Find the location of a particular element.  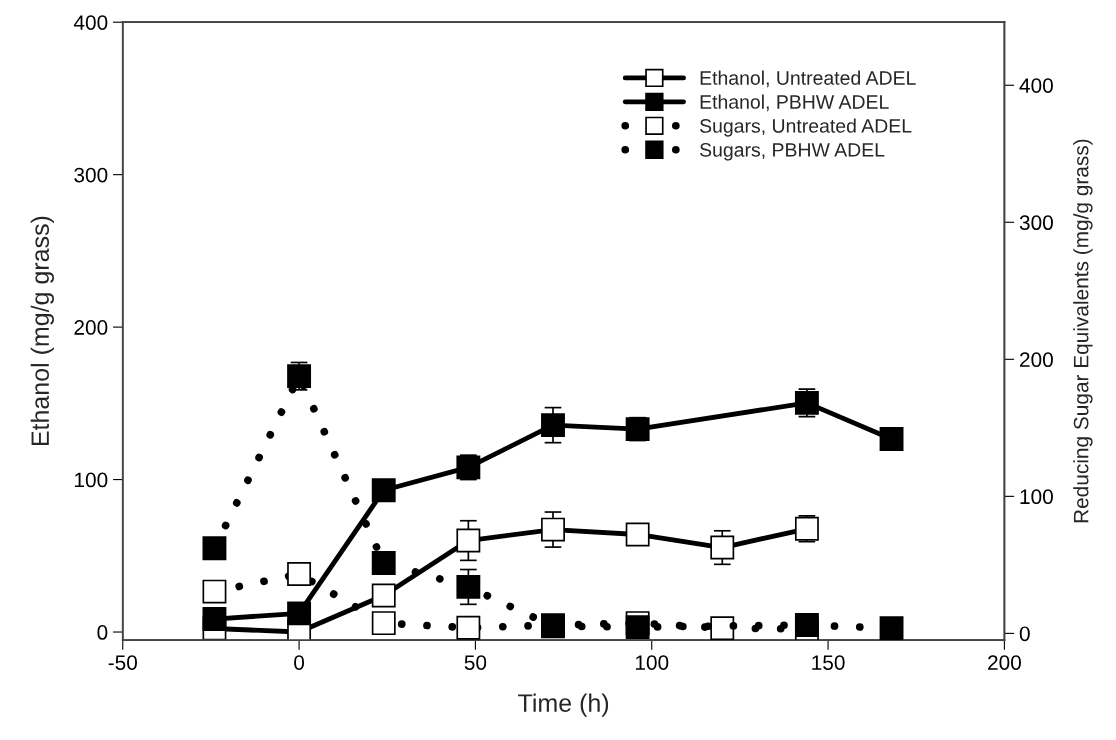

legend-label: Ethanol, PBHW ADEL is located at coordinates (794, 103).